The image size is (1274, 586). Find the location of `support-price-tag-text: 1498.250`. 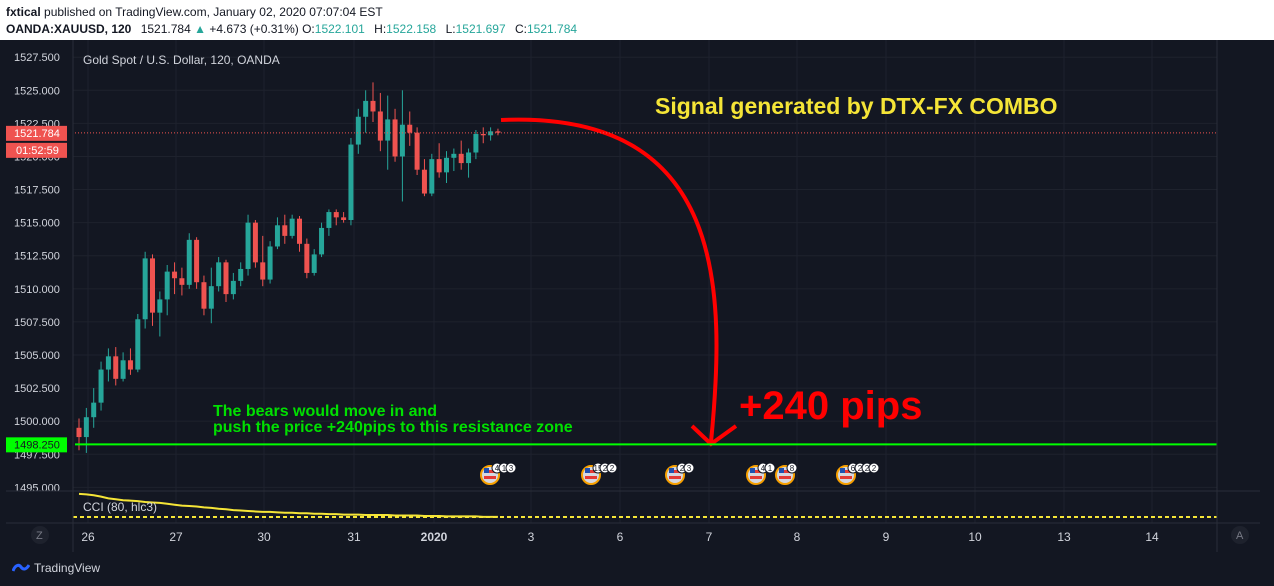

support-price-tag-text: 1498.250 is located at coordinates (37, 445).